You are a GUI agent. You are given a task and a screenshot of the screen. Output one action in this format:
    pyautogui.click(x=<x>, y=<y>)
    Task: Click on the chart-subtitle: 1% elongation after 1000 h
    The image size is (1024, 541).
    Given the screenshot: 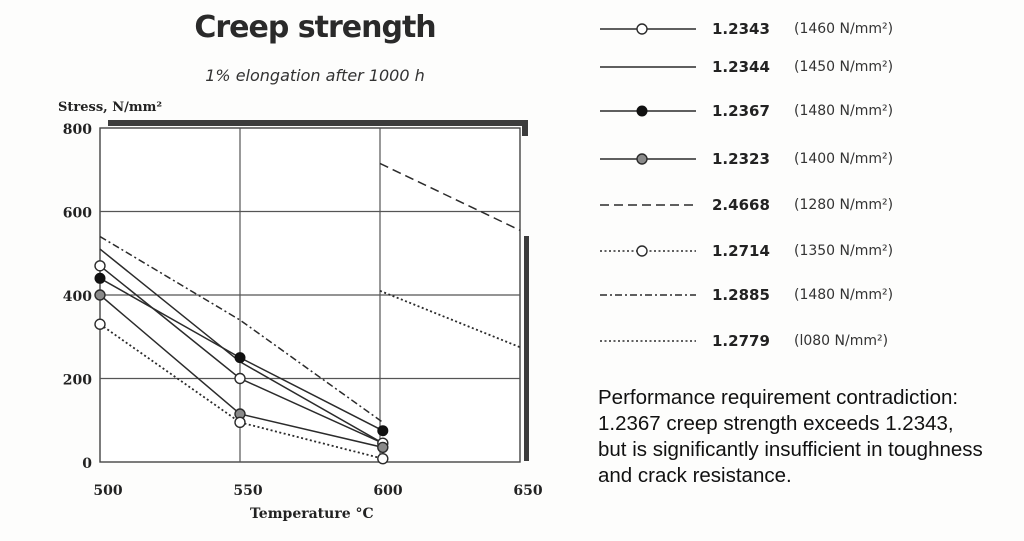 What is the action you would take?
    pyautogui.click(x=315, y=75)
    